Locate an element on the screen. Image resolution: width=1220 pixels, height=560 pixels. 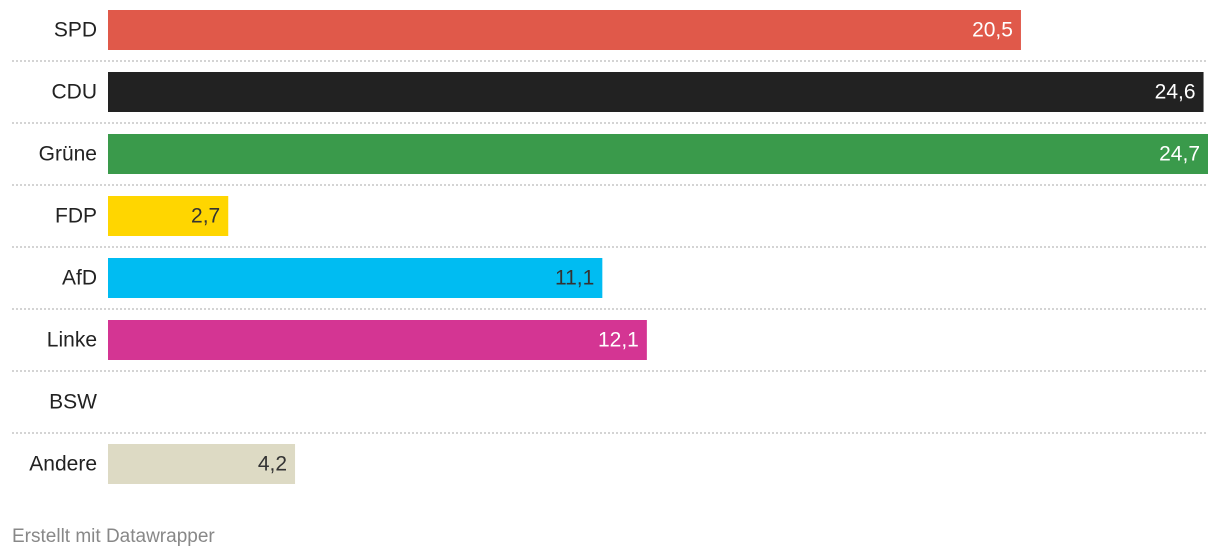
category-label: AfD is located at coordinates (79, 278).